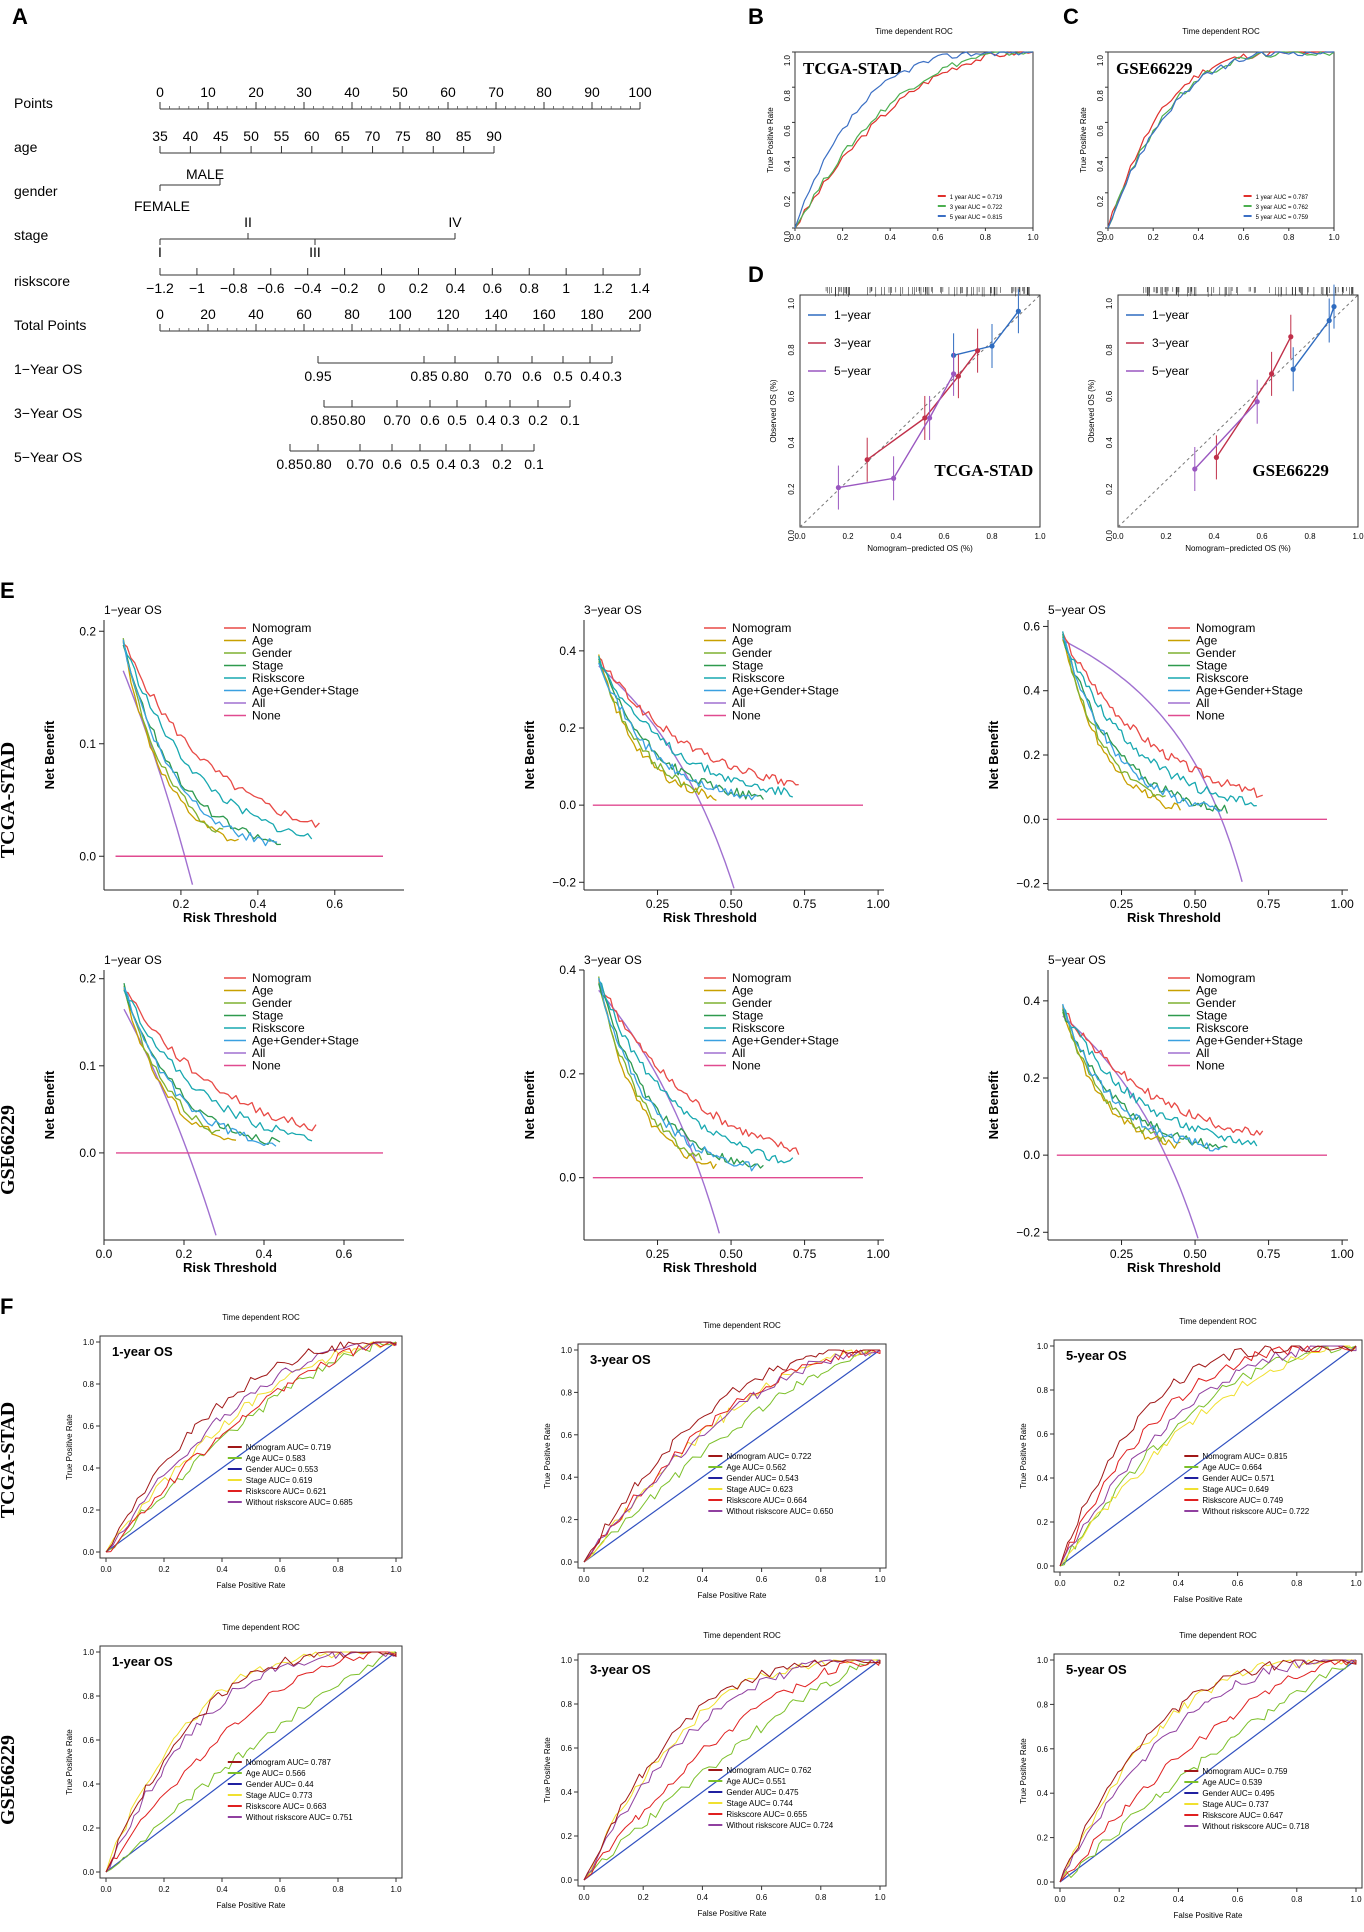 The width and height of the screenshot is (1364, 1932). What do you see at coordinates (567, 1704) in the screenshot?
I see `y-tick-label: 0.8` at bounding box center [567, 1704].